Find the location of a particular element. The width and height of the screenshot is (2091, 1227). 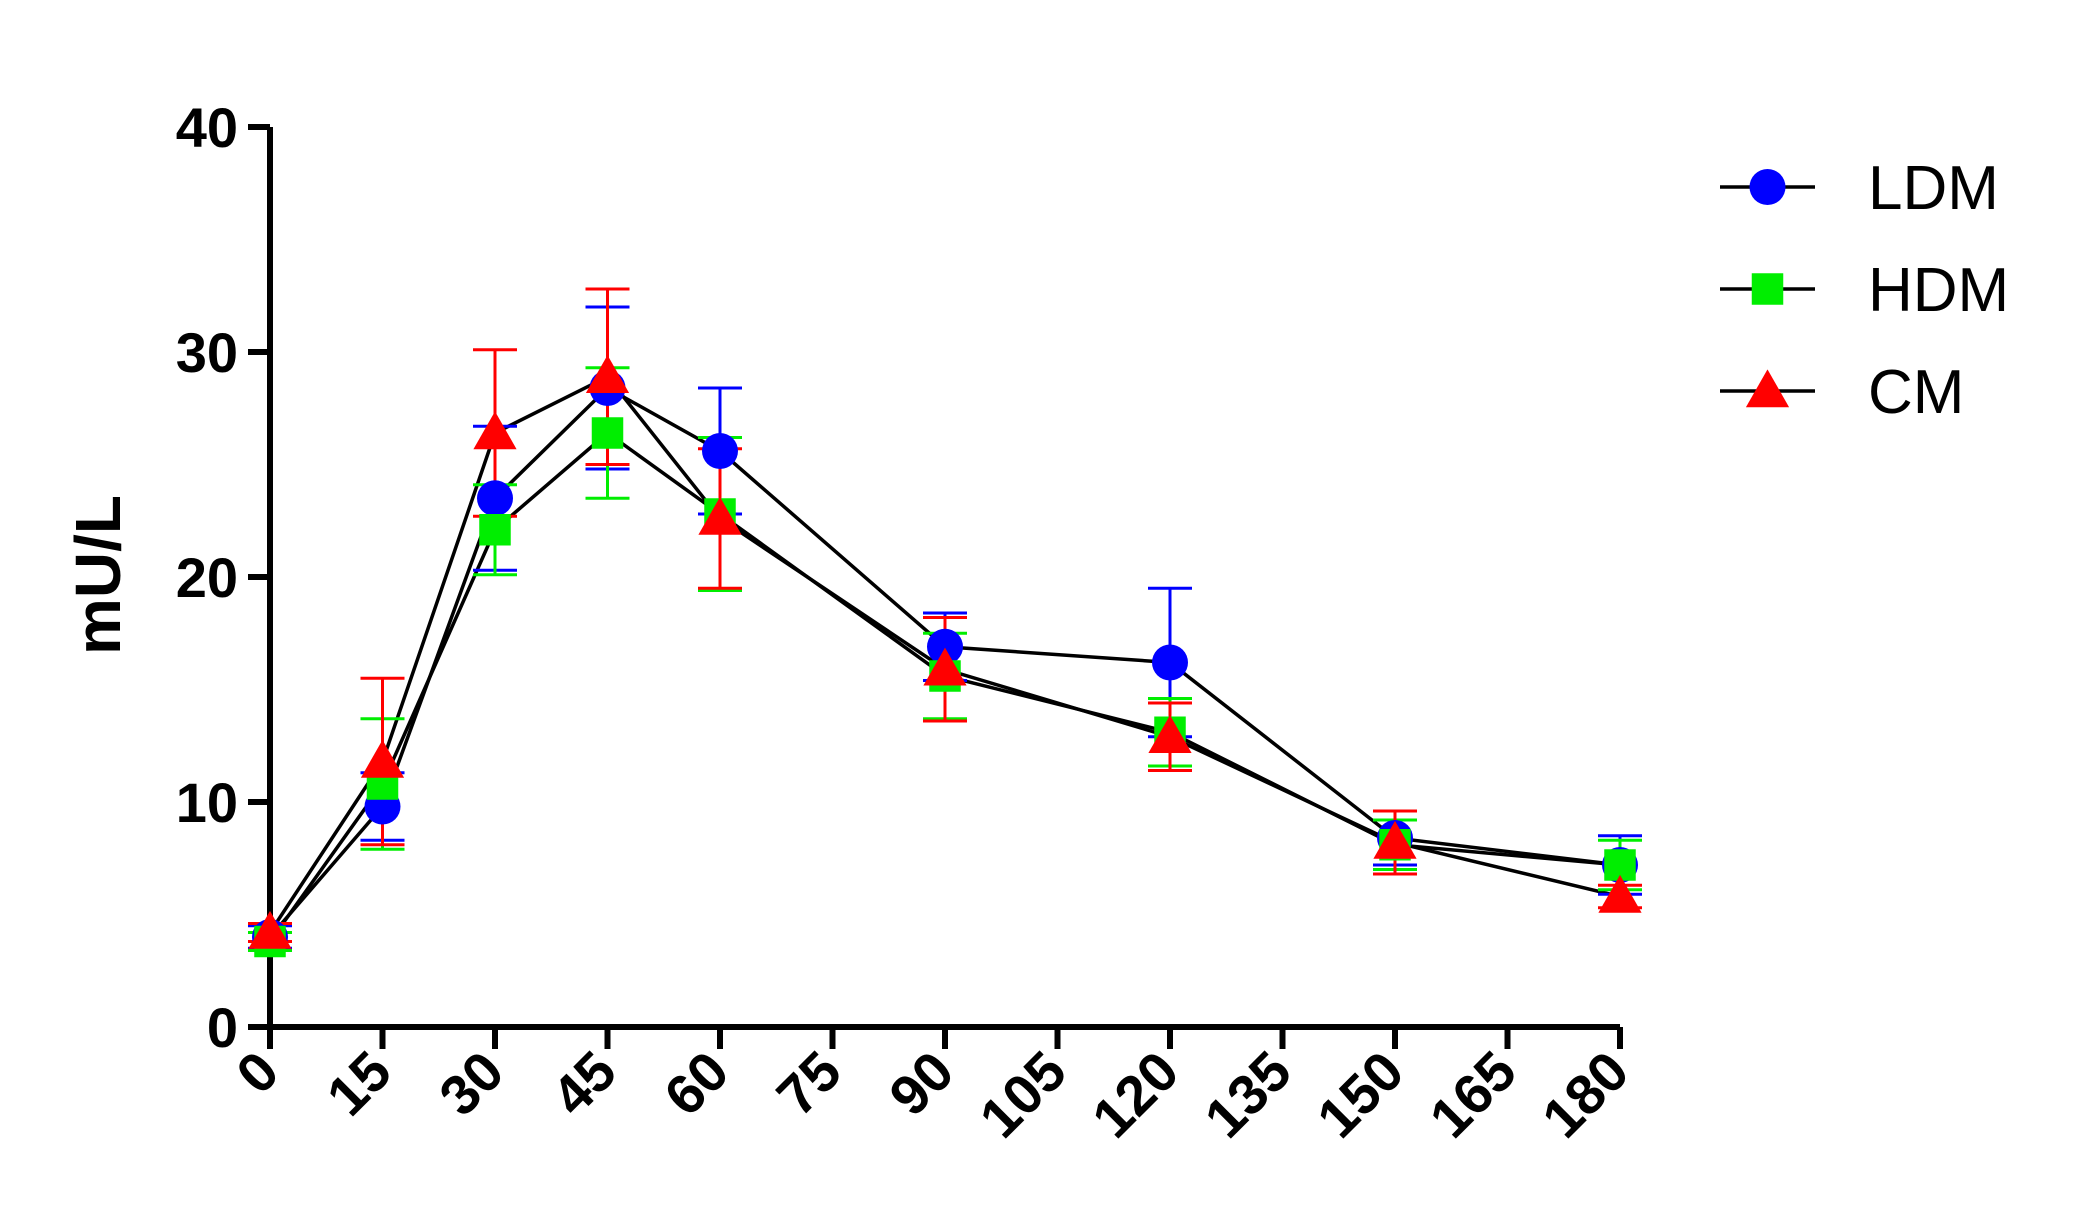

x-tick-label: 150 is located at coordinates (1360, 1094).